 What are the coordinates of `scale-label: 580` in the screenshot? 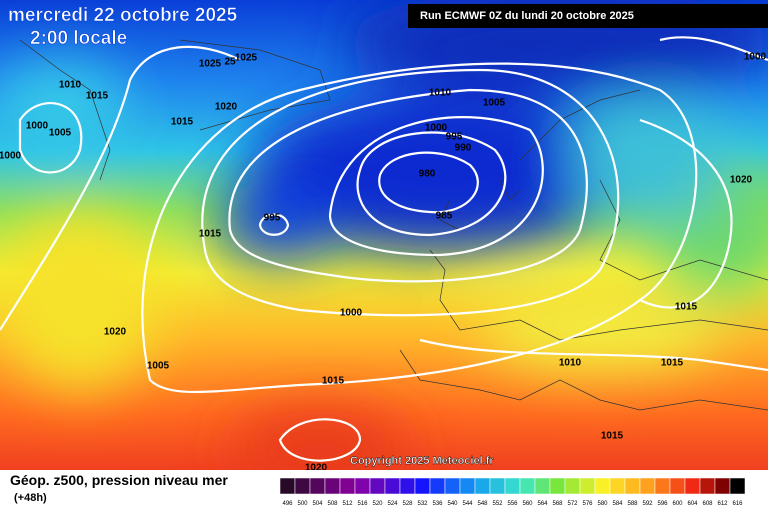 It's located at (602, 504).